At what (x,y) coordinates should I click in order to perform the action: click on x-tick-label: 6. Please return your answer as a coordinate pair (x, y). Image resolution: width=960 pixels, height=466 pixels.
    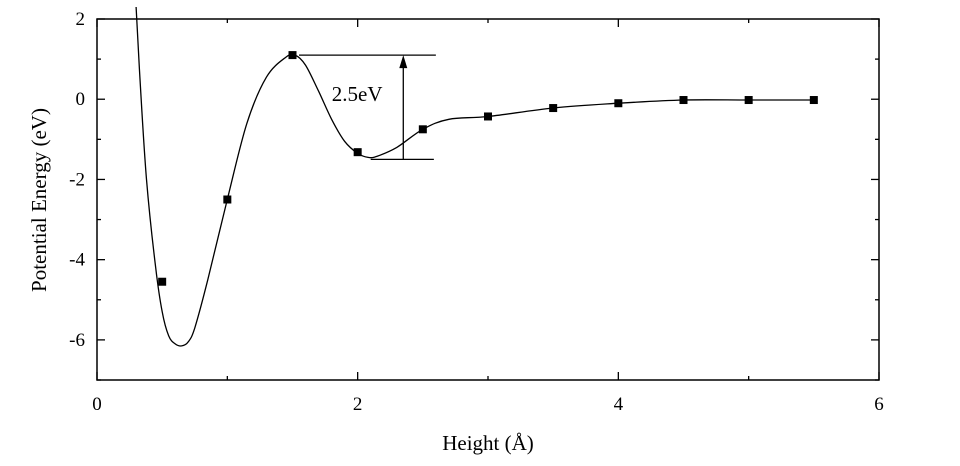
    Looking at the image, I should click on (879, 404).